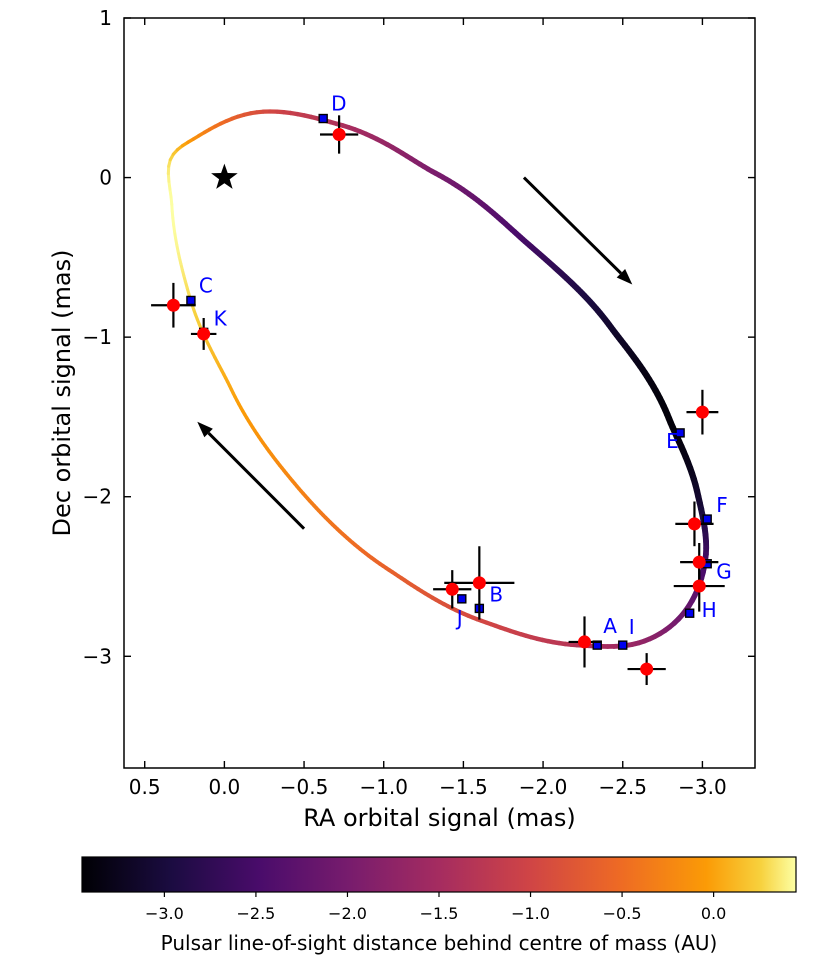 The image size is (830, 969). What do you see at coordinates (338, 104) in the screenshot?
I see `epoch-label-d: D` at bounding box center [338, 104].